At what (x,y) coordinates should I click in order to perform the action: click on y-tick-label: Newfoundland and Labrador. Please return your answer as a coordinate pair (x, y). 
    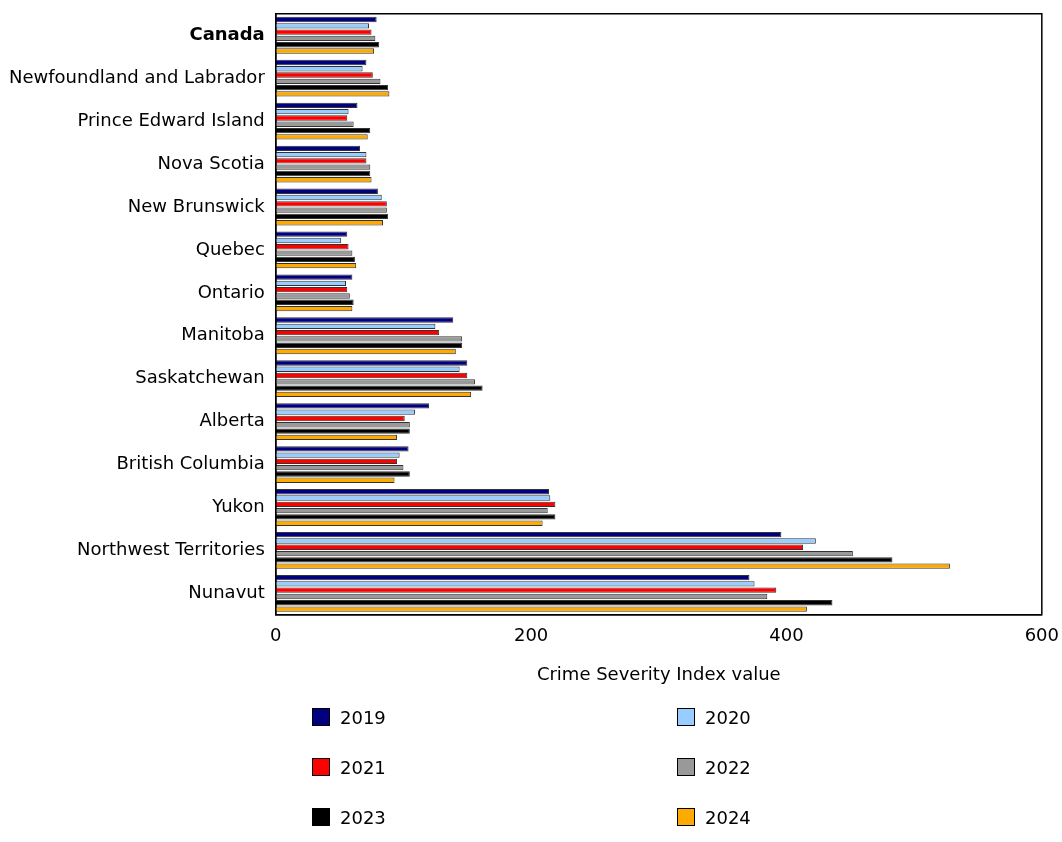
    Looking at the image, I should click on (137, 76).